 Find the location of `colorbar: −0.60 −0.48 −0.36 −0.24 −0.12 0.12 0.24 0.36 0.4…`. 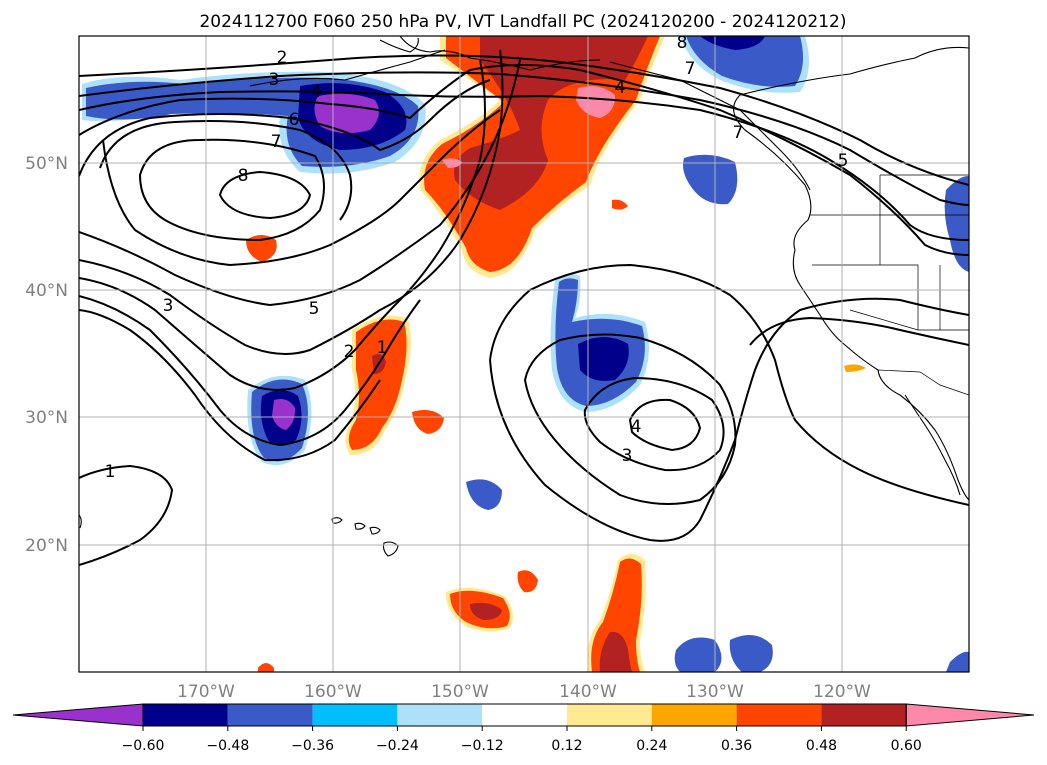

colorbar: −0.60 −0.48 −0.36 −0.24 −0.12 0.12 0.24 0.36 0.4… is located at coordinates (523, 728).